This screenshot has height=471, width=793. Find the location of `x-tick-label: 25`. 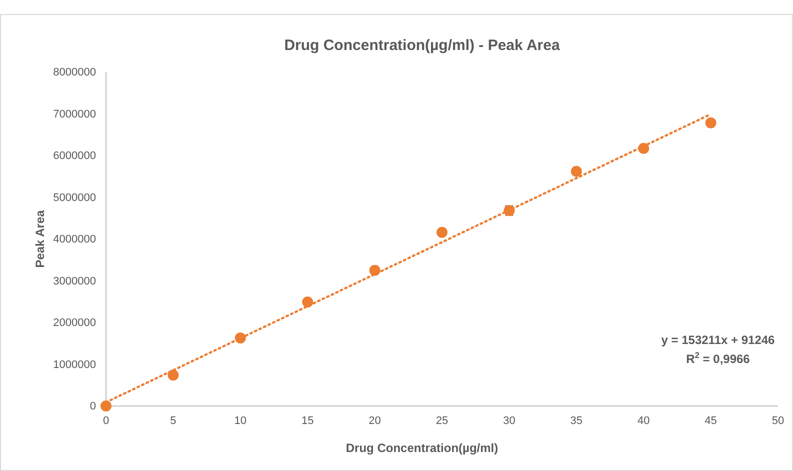

x-tick-label: 25 is located at coordinates (442, 420).